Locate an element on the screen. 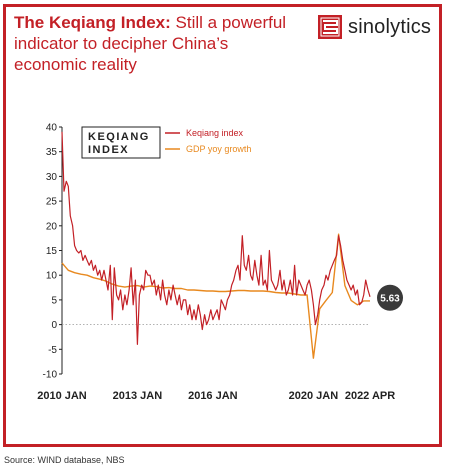  x-tick-labels: 2010 JAN 2013 JAN 2016 JAN 2020 JAN 2022 APR is located at coordinates (216, 396).